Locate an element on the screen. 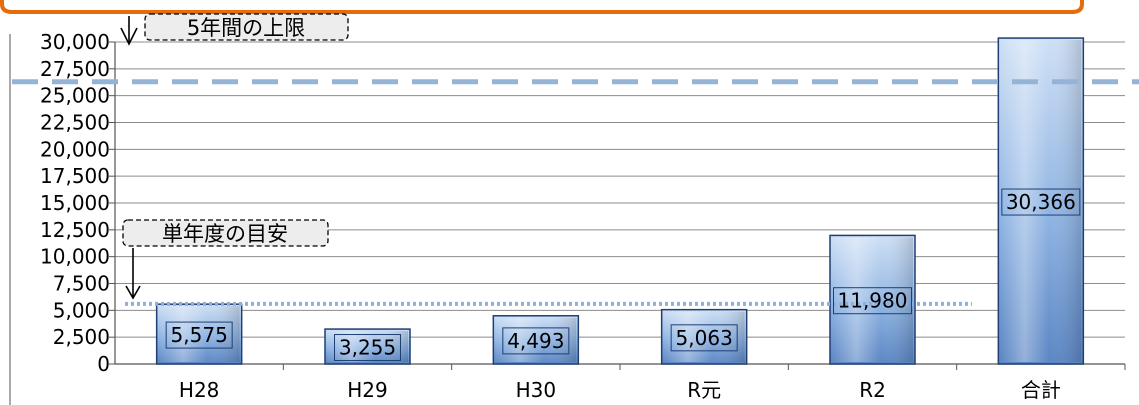  data-label: 11,980 is located at coordinates (873, 301).